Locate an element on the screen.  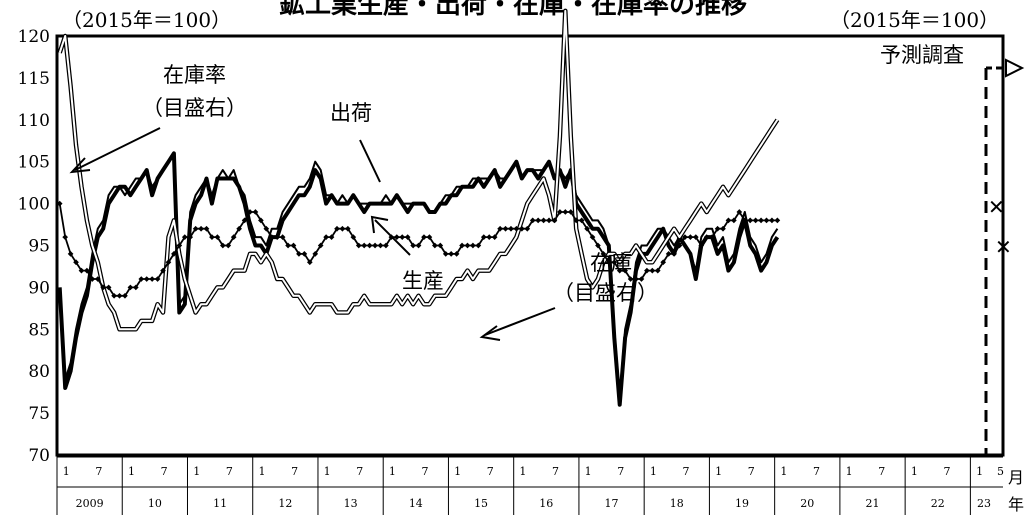
arrow-production is located at coordinates (392, 237).